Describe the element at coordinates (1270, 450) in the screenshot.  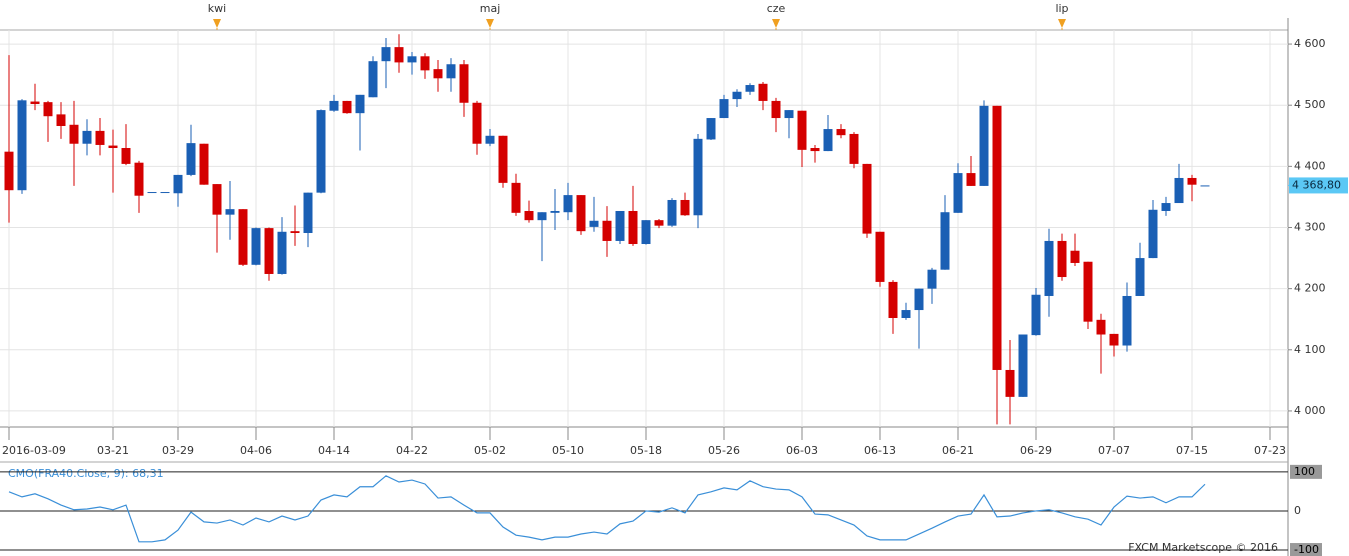
I see `x-tick-label: 07-23` at that location.